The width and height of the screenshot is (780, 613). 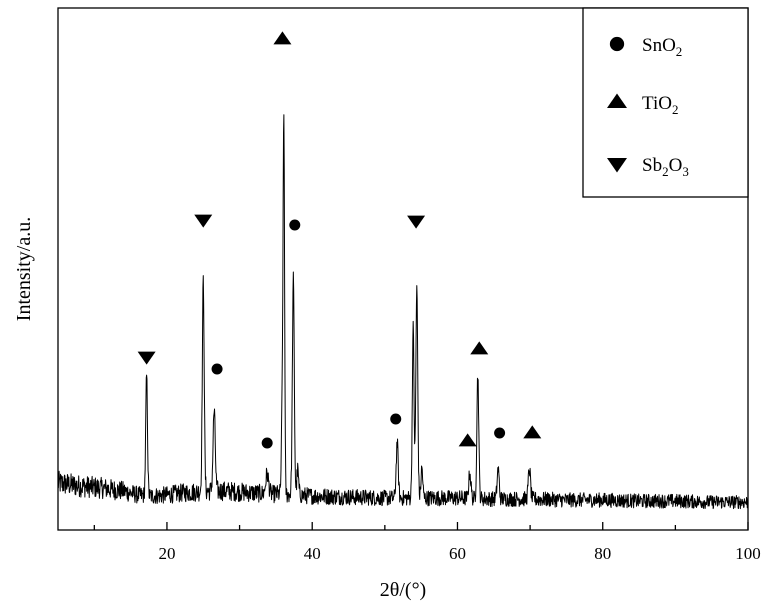 What do you see at coordinates (665, 167) in the screenshot?
I see `legend-label: Sb2O3` at bounding box center [665, 167].